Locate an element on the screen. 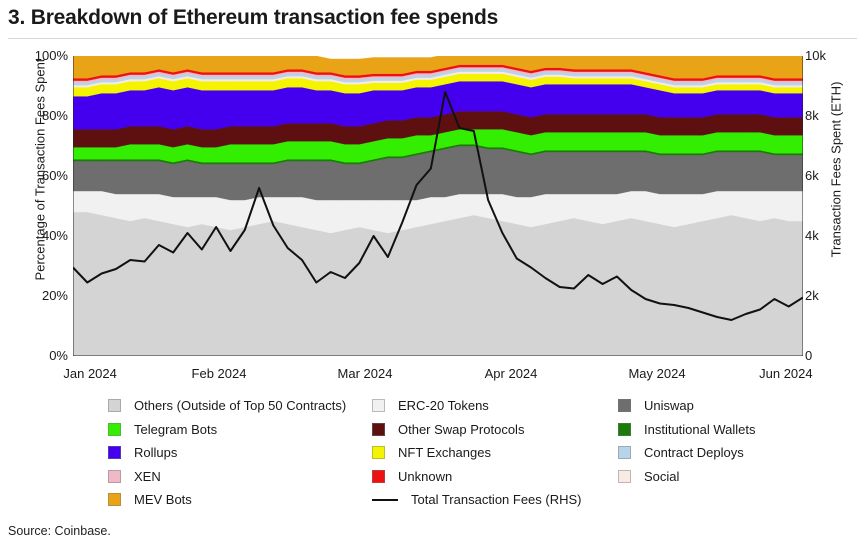 Image resolution: width=865 pixels, height=554 pixels. right-axis-tick: 6k is located at coordinates (812, 175).